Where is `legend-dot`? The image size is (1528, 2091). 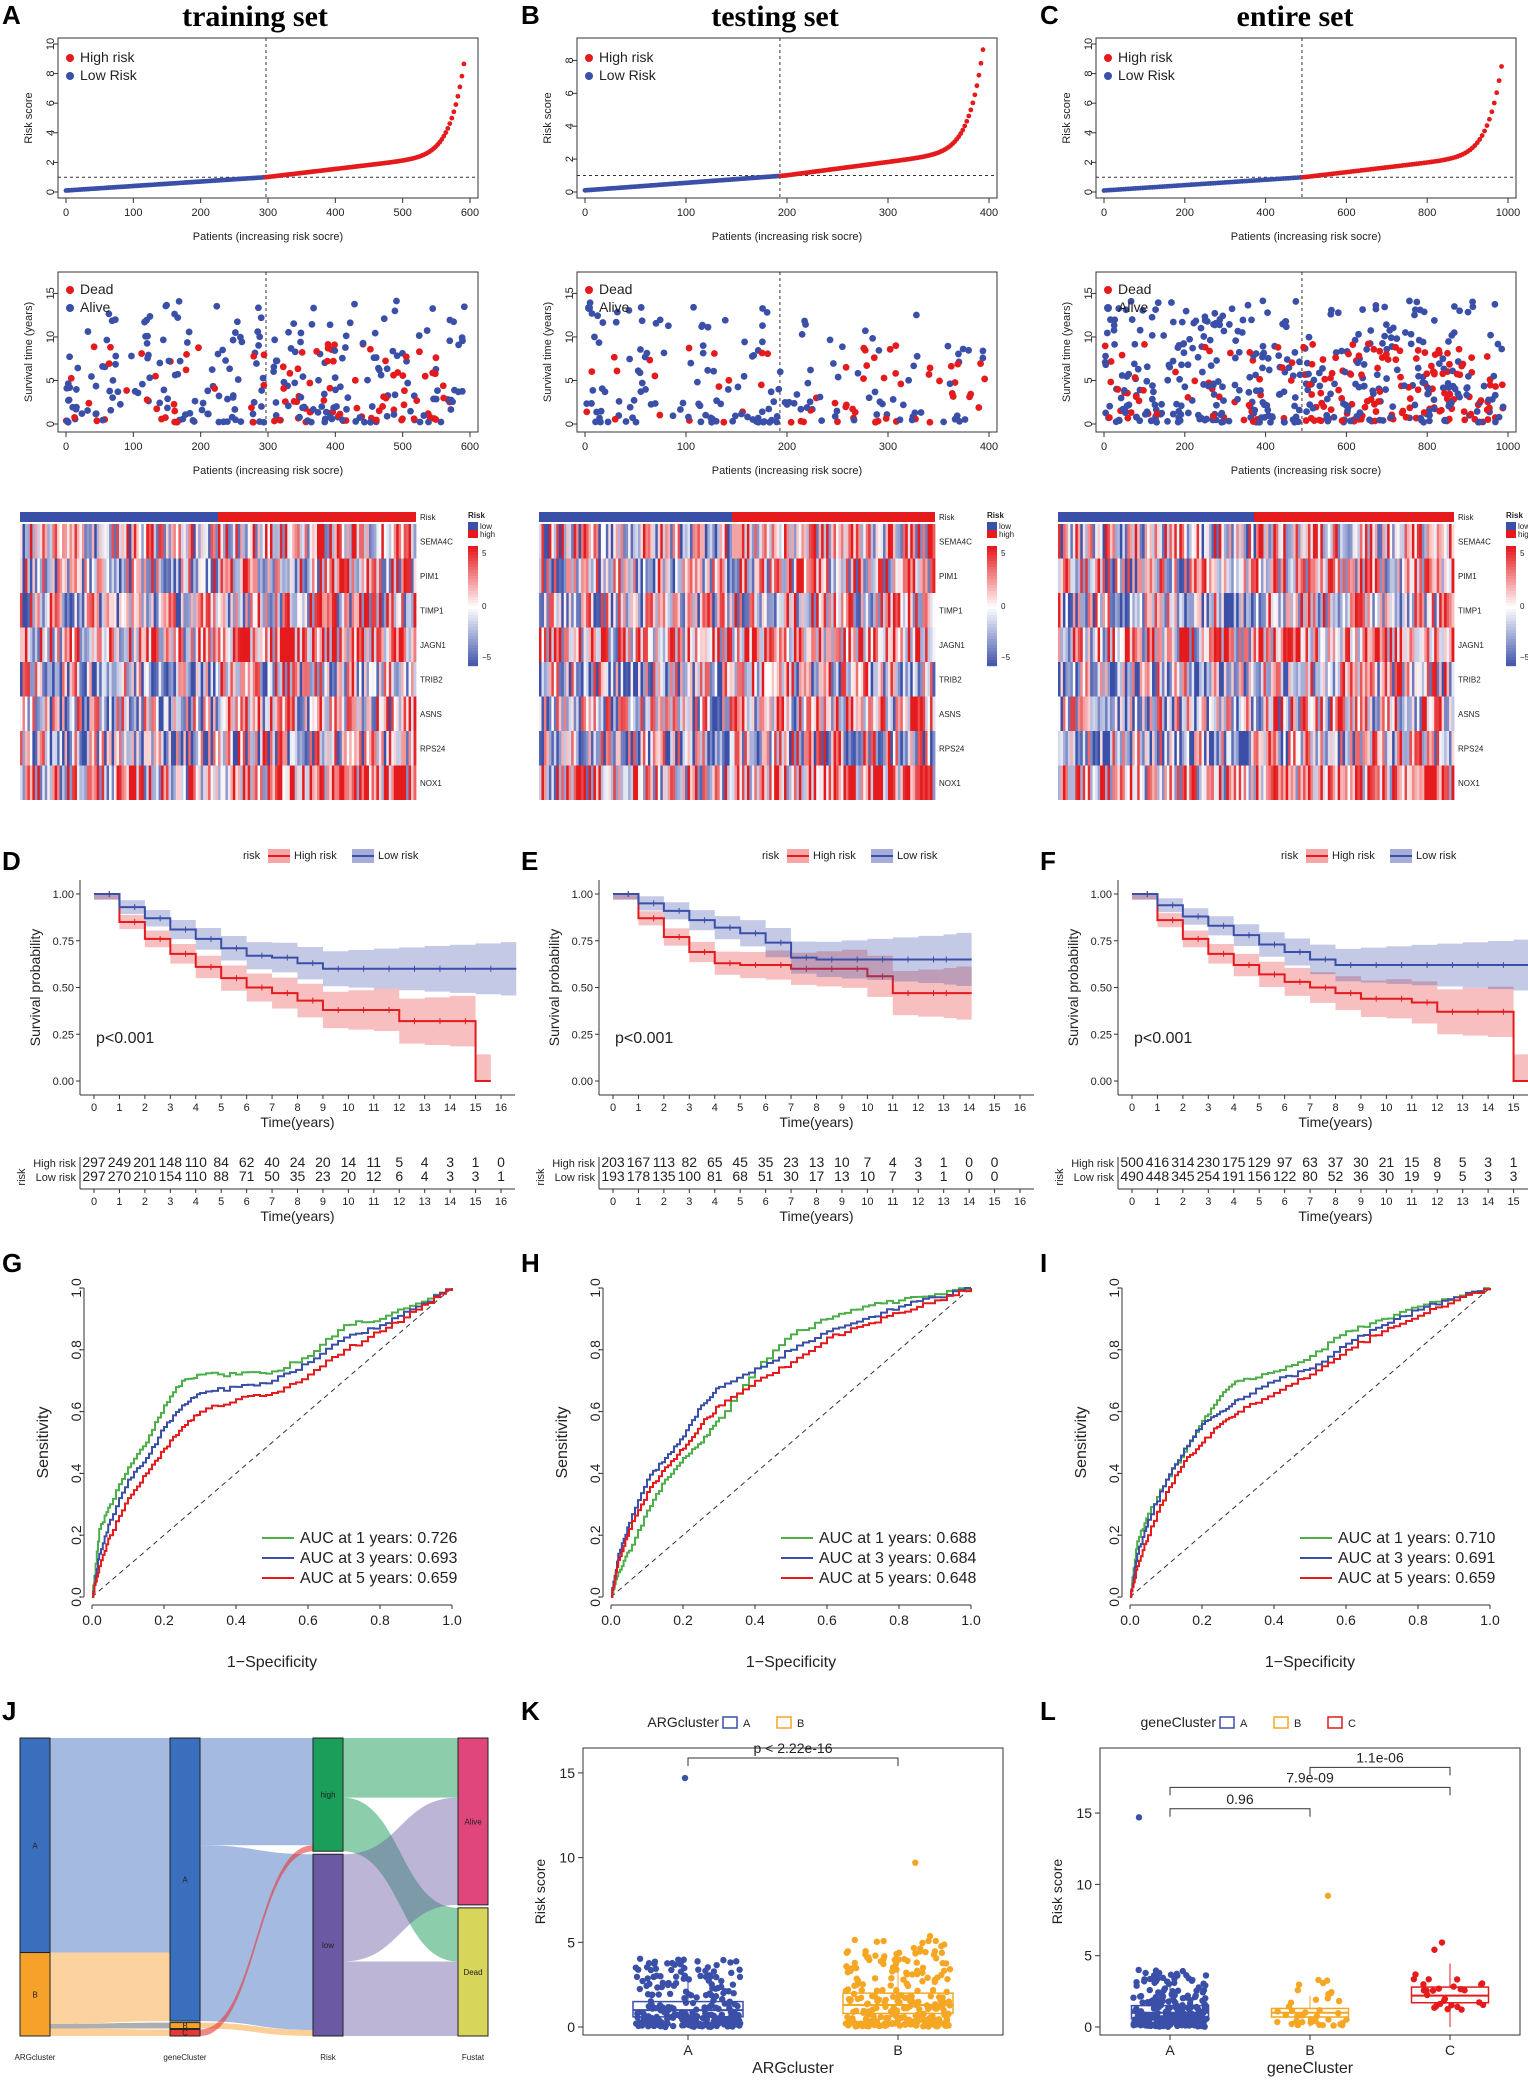
legend-dot is located at coordinates (70, 58).